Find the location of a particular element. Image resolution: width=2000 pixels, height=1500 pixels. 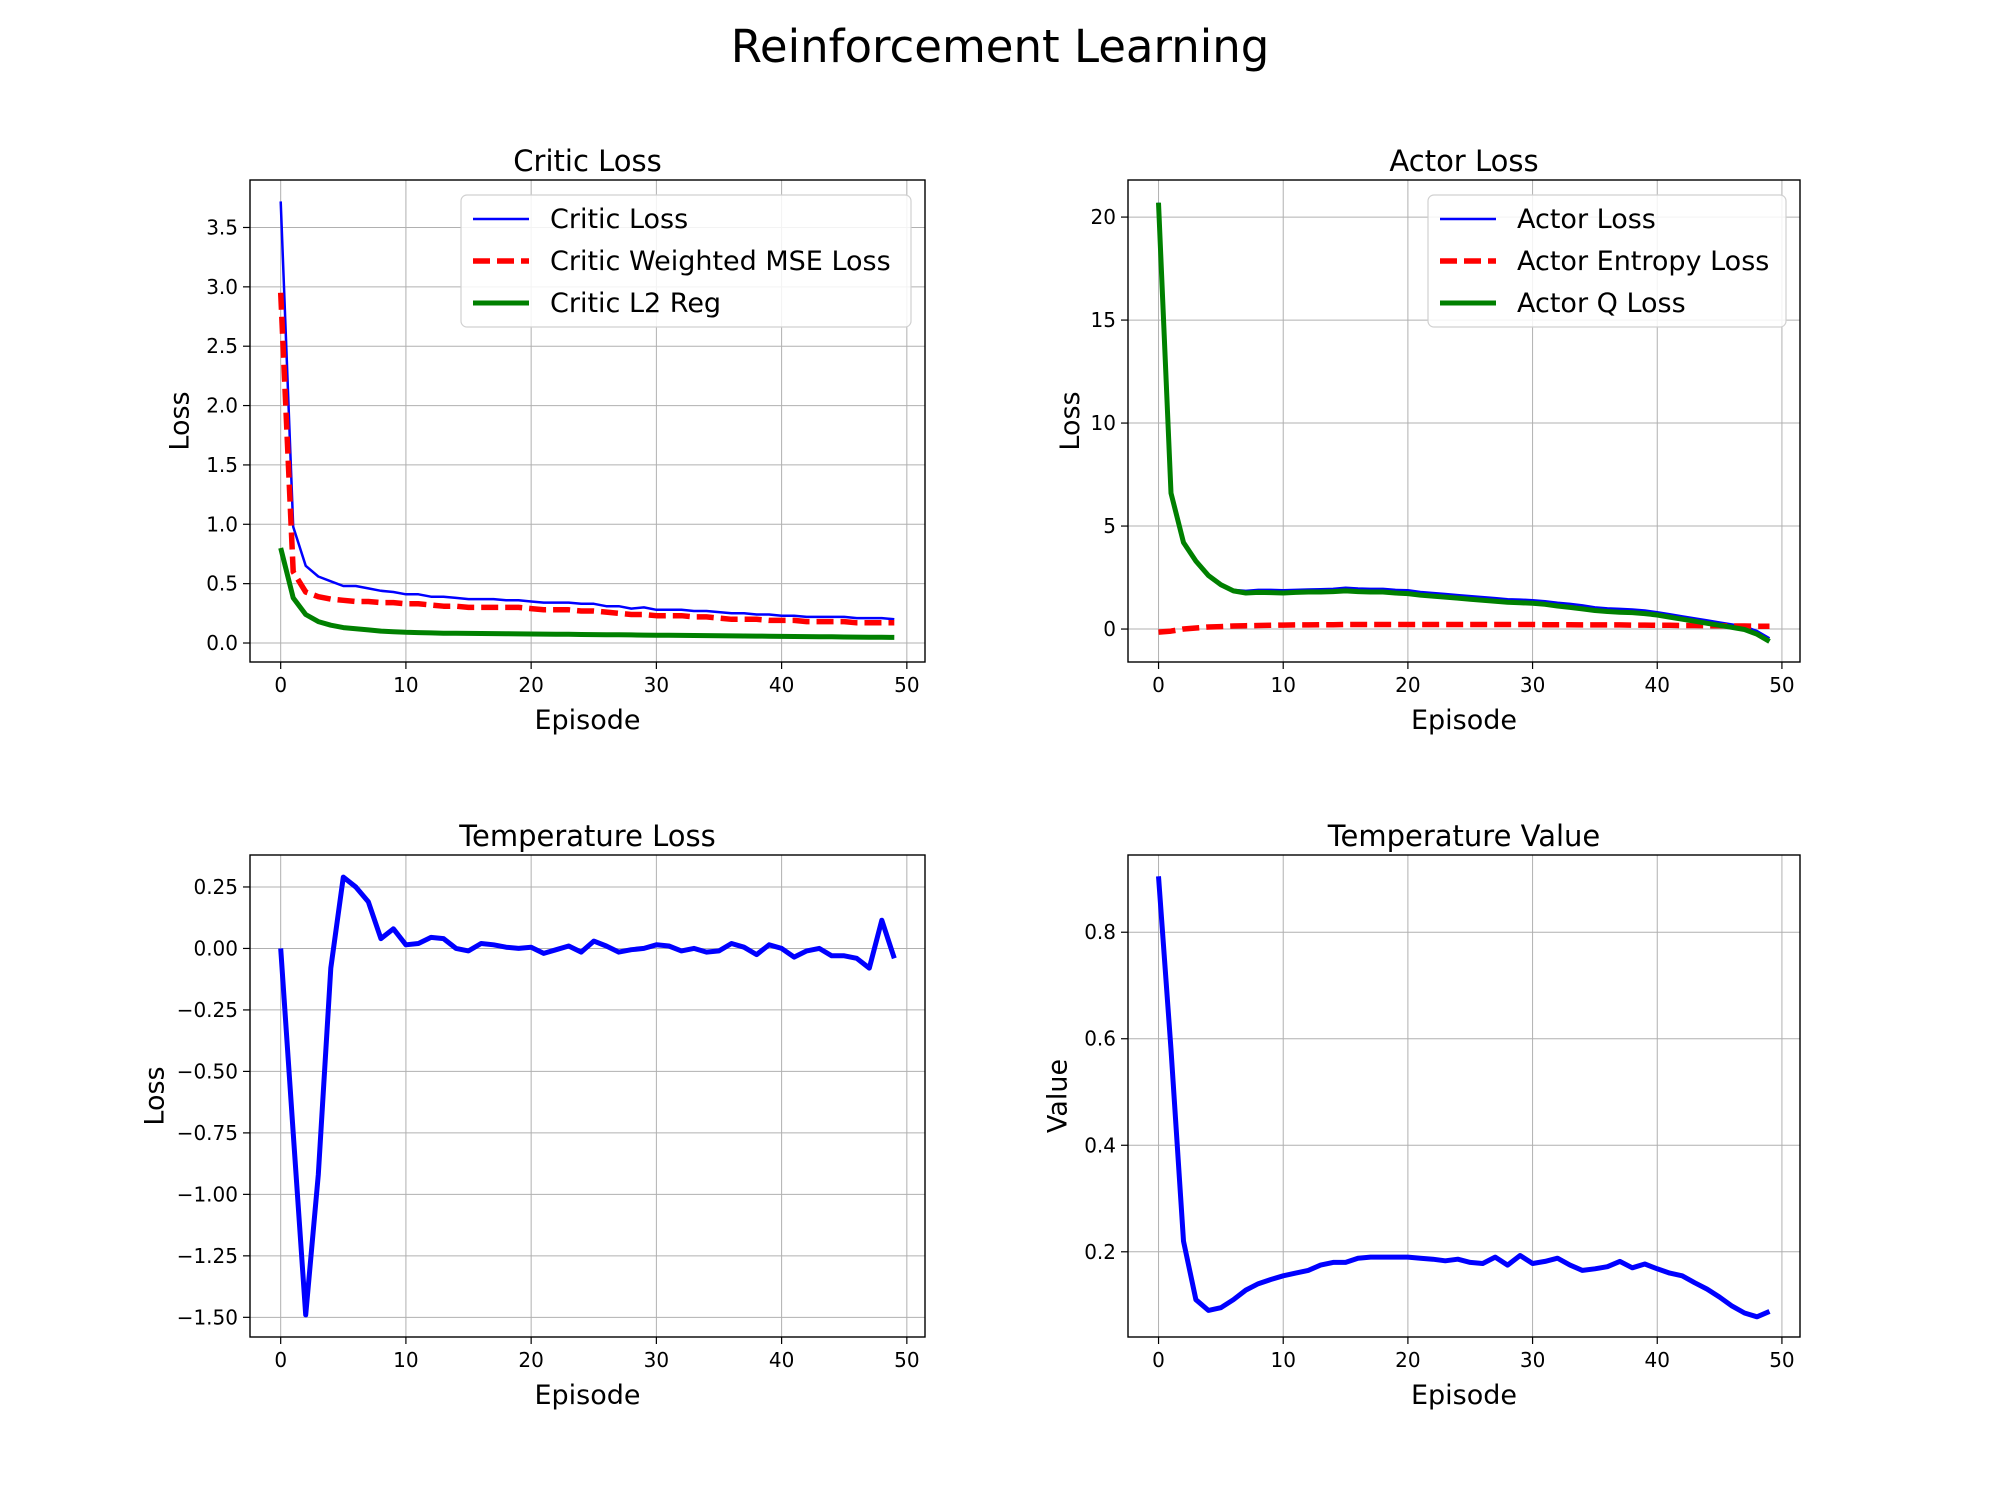

y-tick-label: 0.25 is located at coordinates (215, 887).